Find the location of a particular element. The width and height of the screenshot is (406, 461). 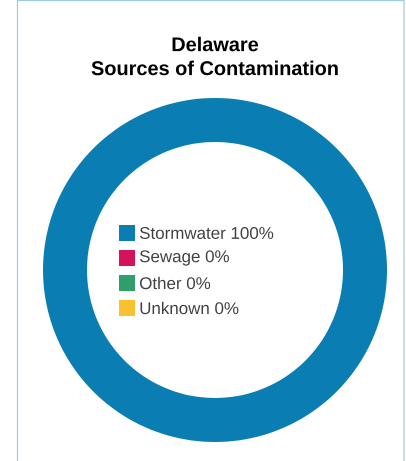

legend-label: Sewage is located at coordinates (170, 258).